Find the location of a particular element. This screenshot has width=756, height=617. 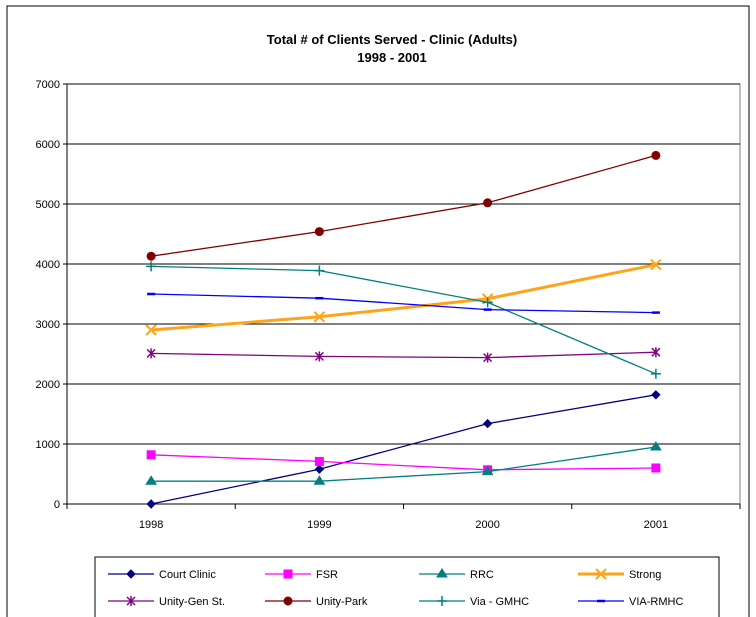

series-via-rmhc is located at coordinates (403, 303).